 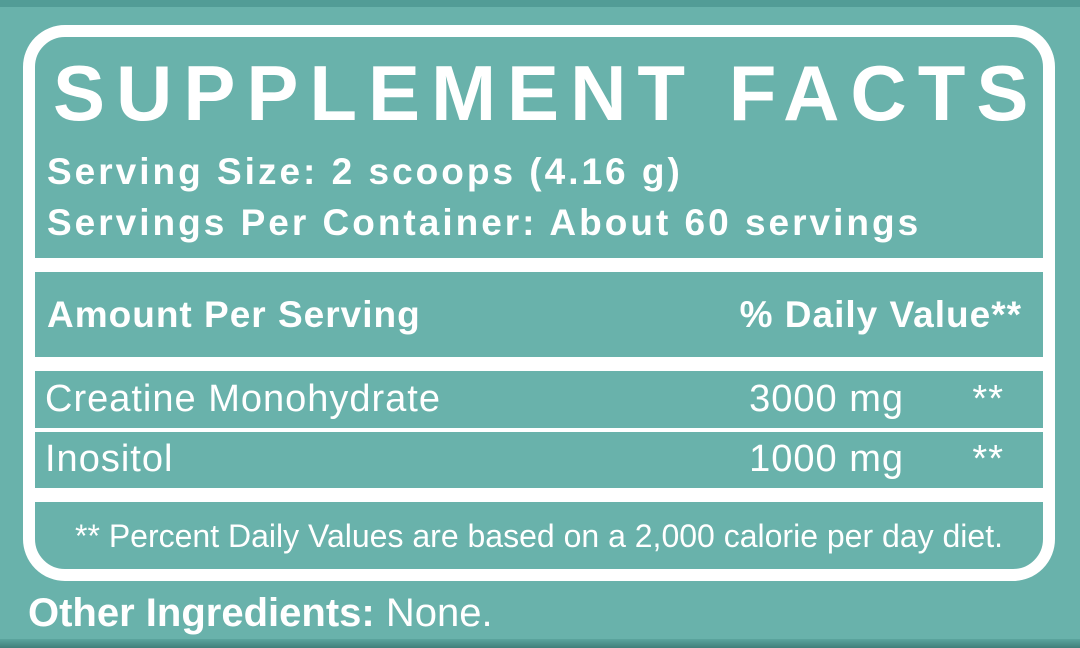 I want to click on daily-value-header: % Daily Value**, so click(x=880, y=314).